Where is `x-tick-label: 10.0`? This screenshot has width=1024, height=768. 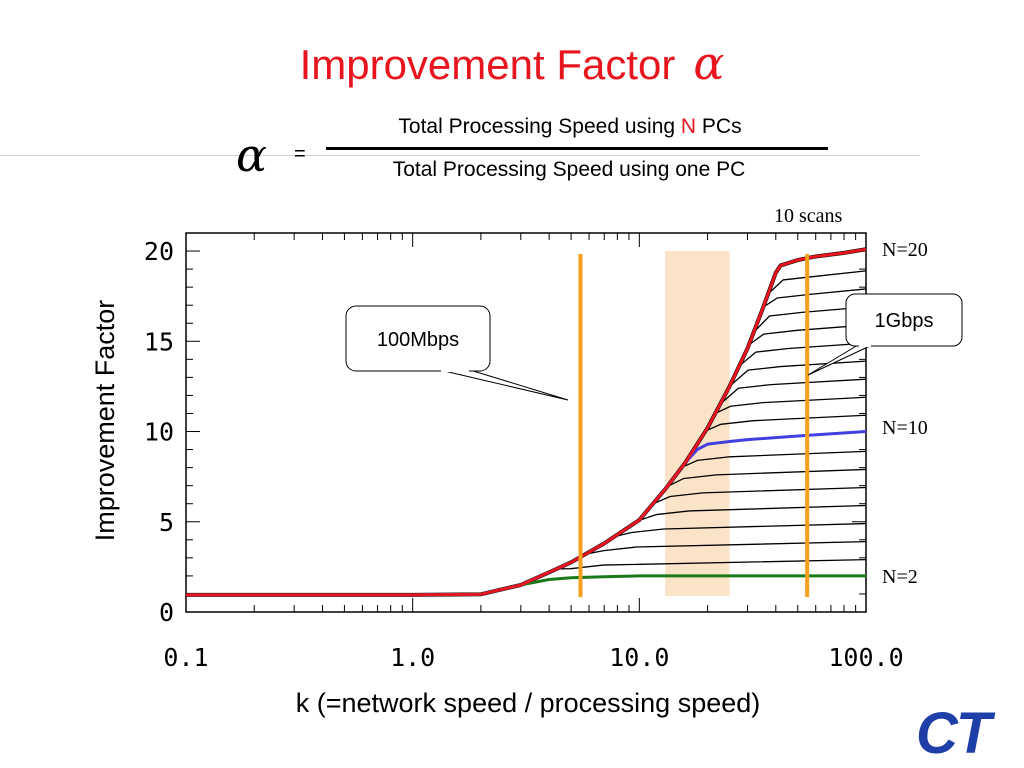 x-tick-label: 10.0 is located at coordinates (639, 657).